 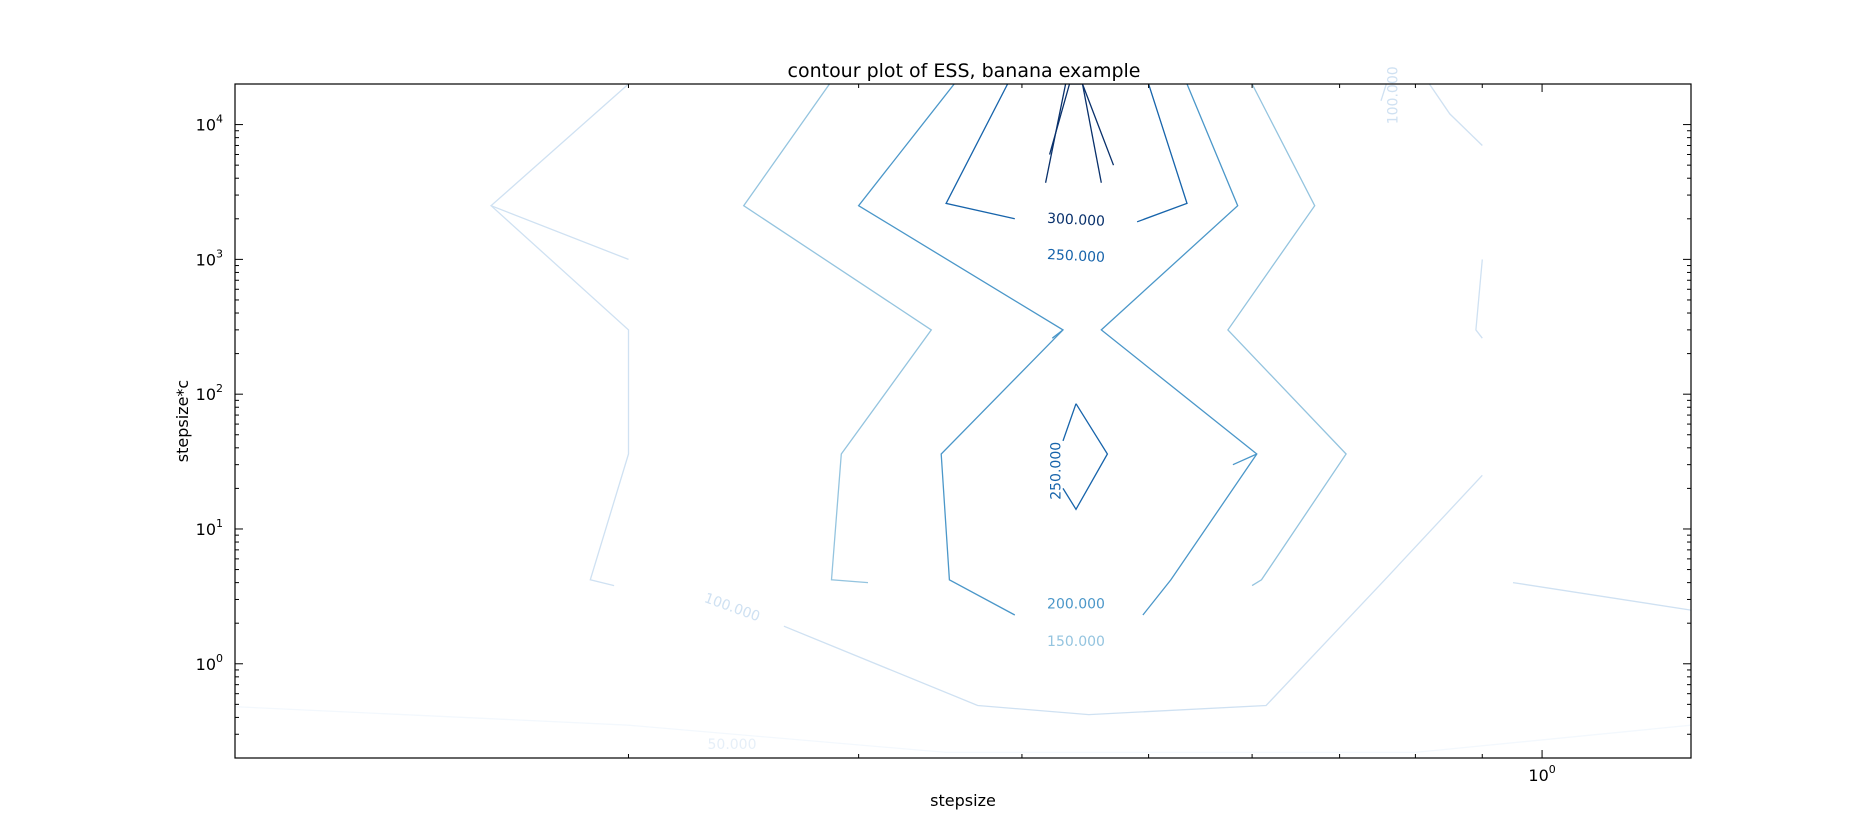 I want to click on y-tick-label-2: 10², so click(x=209, y=393).